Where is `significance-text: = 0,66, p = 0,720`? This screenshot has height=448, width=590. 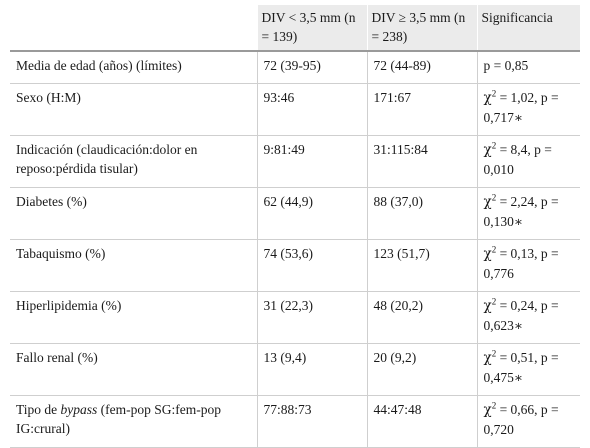
significance-text: = 0,66, p = 0,720 is located at coordinates (521, 419).